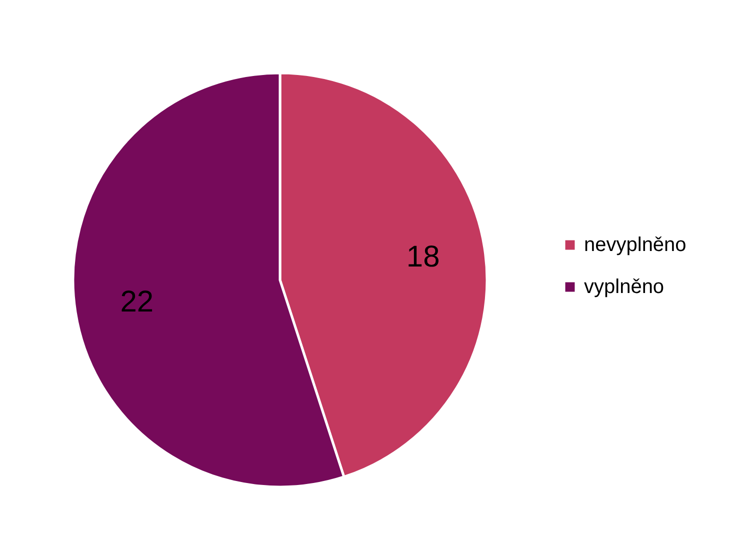 The width and height of the screenshot is (739, 548). What do you see at coordinates (635, 245) in the screenshot?
I see `legend-label: nevyplněno` at bounding box center [635, 245].